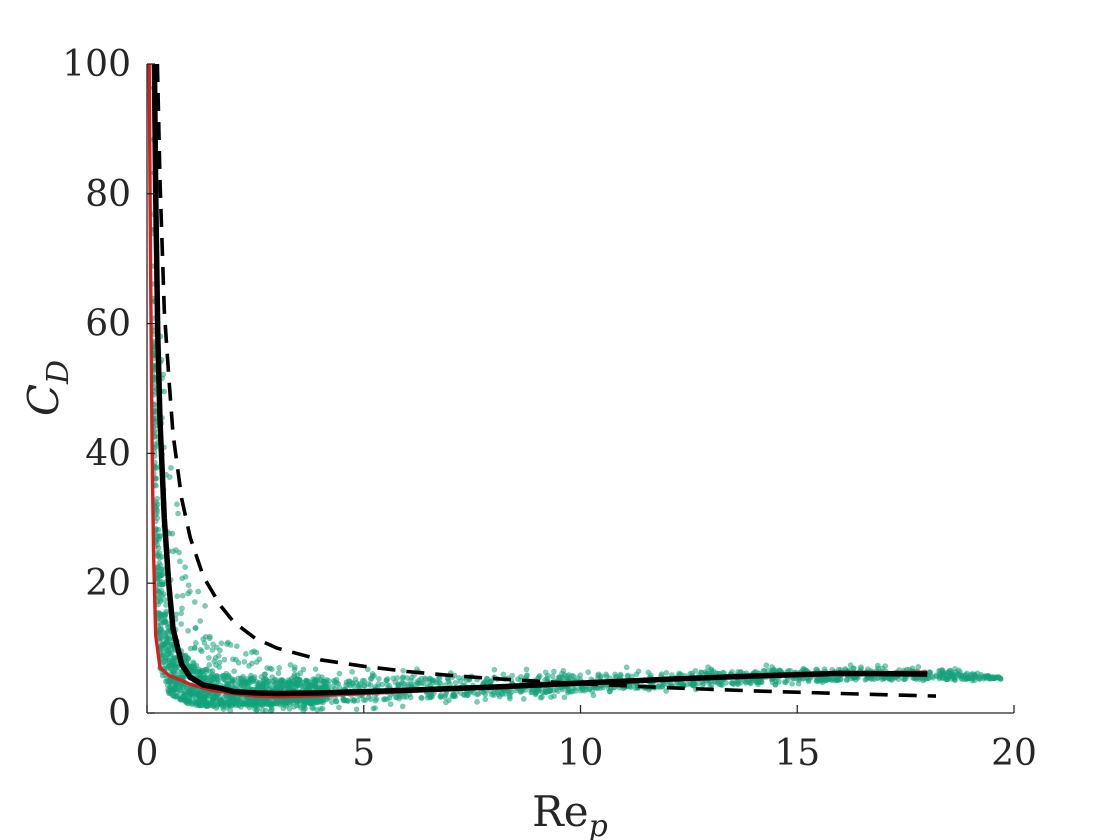 Image resolution: width=1120 pixels, height=840 pixels. What do you see at coordinates (363, 753) in the screenshot?
I see `x-tick-label: 5` at bounding box center [363, 753].